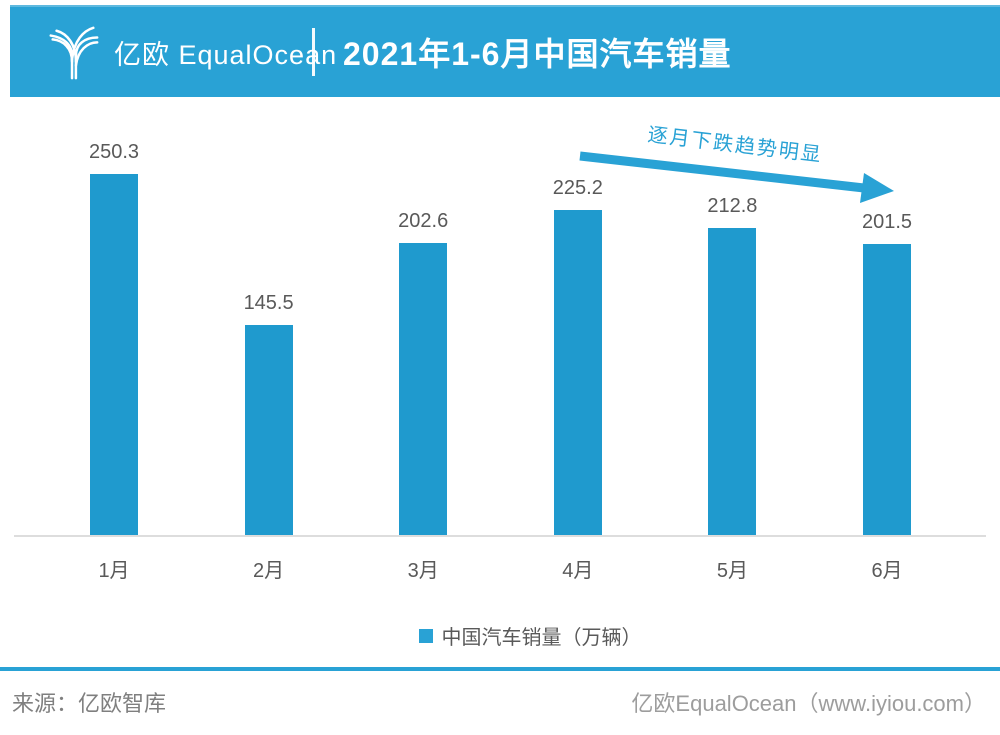 The width and height of the screenshot is (1000, 735). What do you see at coordinates (425, 635) in the screenshot?
I see `legend-swatch` at bounding box center [425, 635].